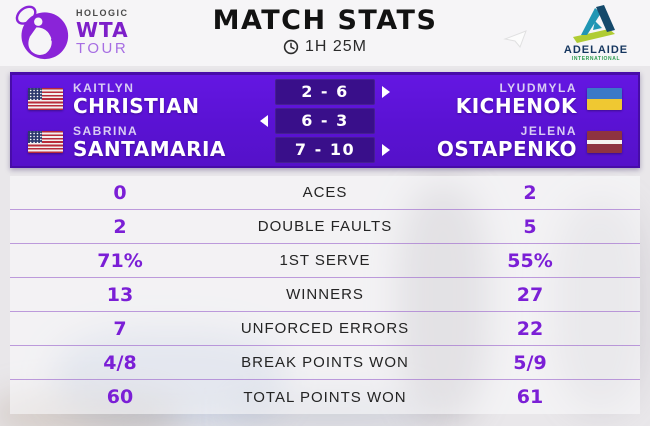 Image resolution: width=650 pixels, height=426 pixels. I want to click on right-team-value: 5/9, so click(530, 362).